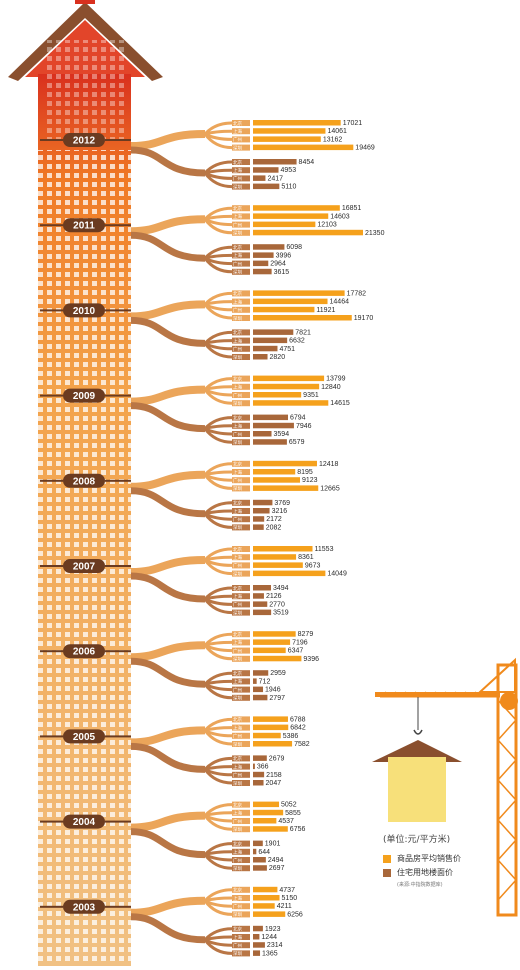 The height and width of the screenshot is (970, 520). I want to click on bar-value-label: 7821, so click(303, 332).